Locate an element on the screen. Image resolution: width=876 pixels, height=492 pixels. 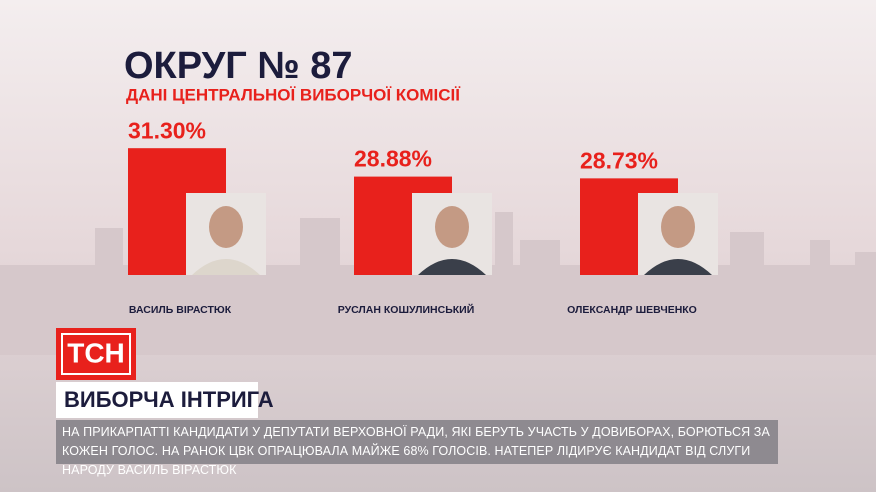
headline: ВИБОРЧА ІНТРИГА is located at coordinates (169, 399).